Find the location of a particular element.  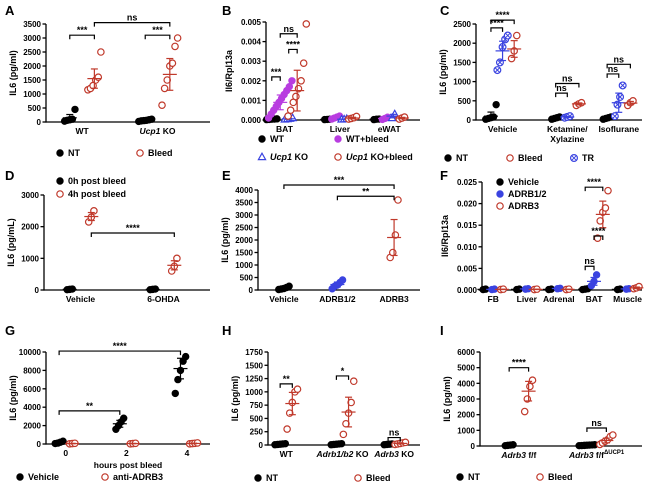

y-tick-label: 0.004 is located at coordinates (251, 42).